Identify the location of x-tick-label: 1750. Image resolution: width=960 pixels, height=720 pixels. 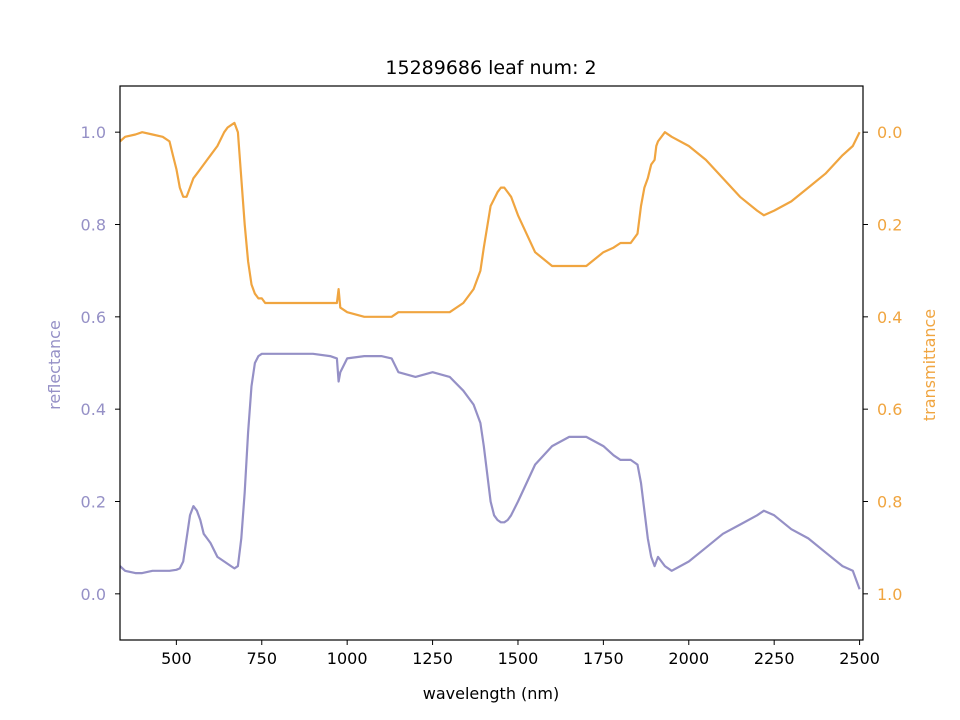
(603, 658).